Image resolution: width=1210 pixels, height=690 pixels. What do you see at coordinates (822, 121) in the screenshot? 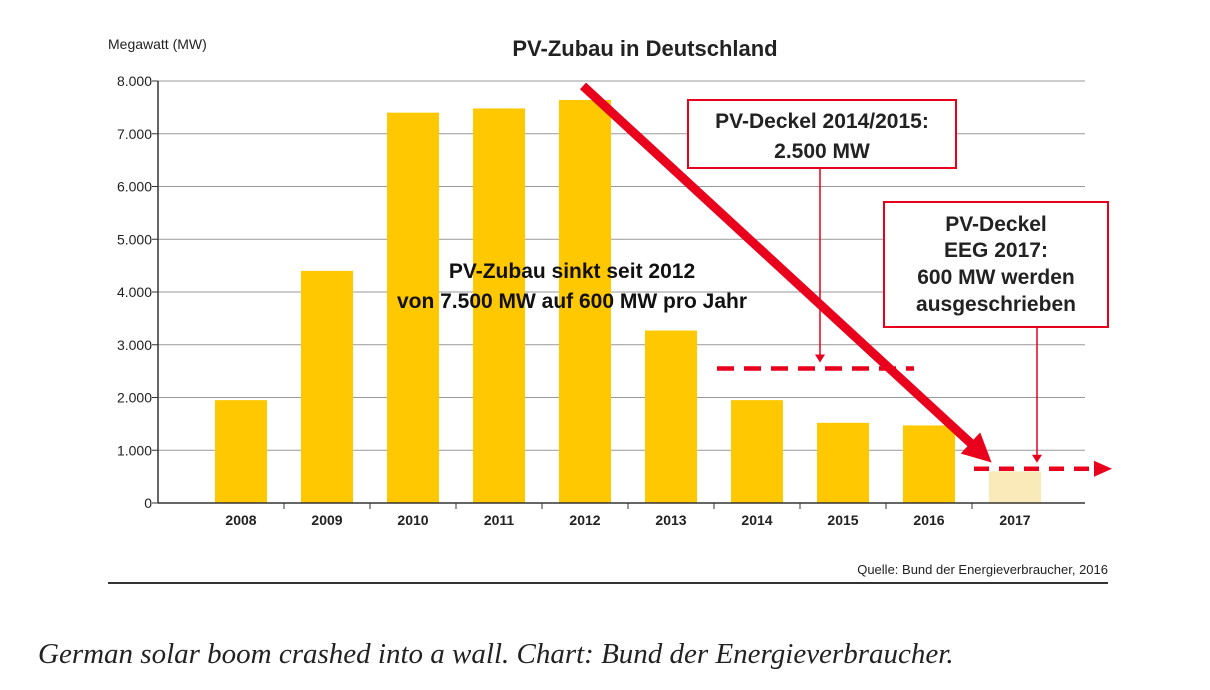
I see `cap-box-2014-2015-line1: PV-Deckel 2014/2015:` at bounding box center [822, 121].